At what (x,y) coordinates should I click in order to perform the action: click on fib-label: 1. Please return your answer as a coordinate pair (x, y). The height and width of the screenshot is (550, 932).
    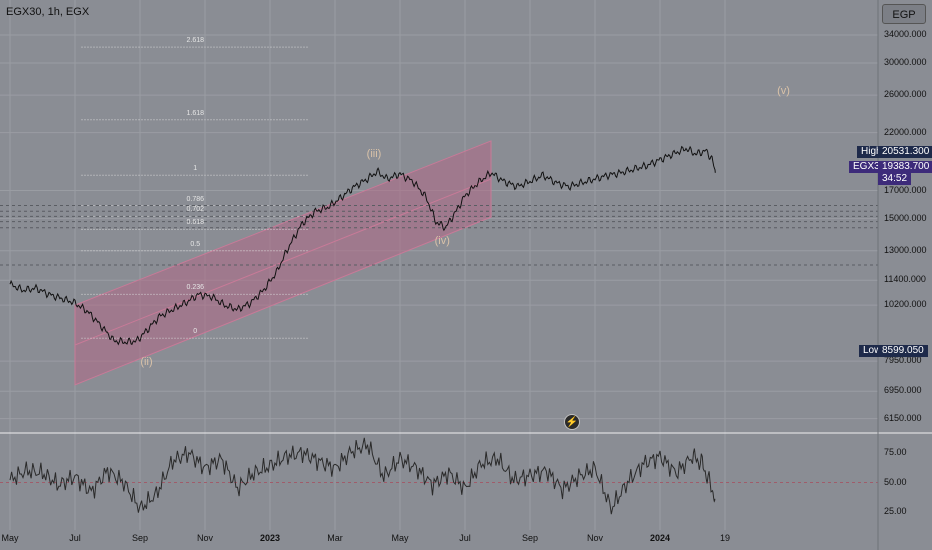
    Looking at the image, I should click on (195, 169).